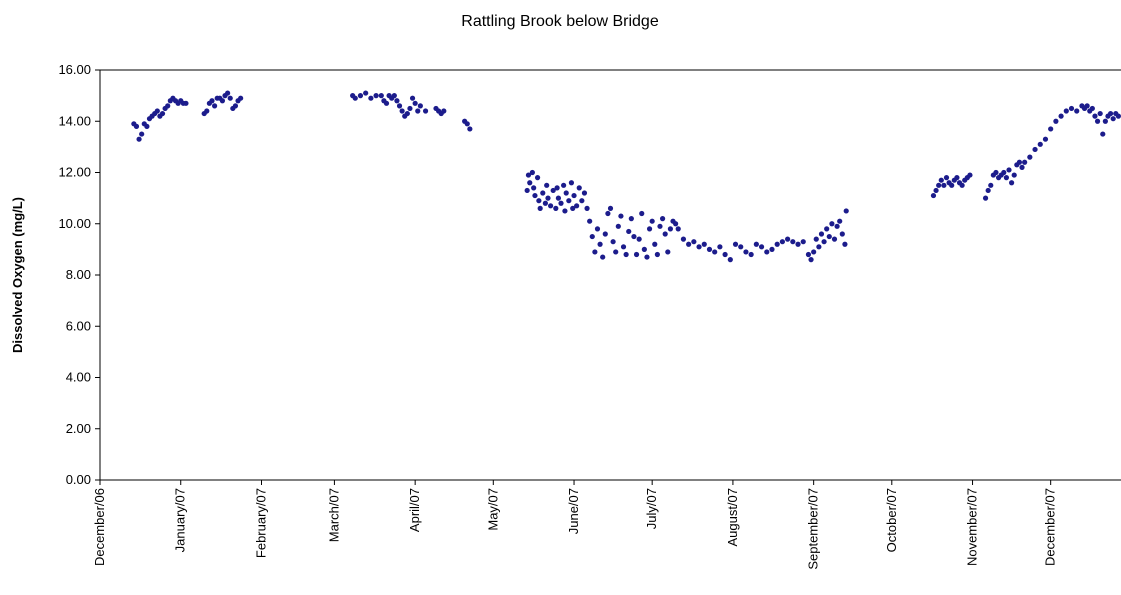 The width and height of the screenshot is (1121, 595). Describe the element at coordinates (78, 274) in the screenshot. I see `y-tick-label: 8.00` at that location.